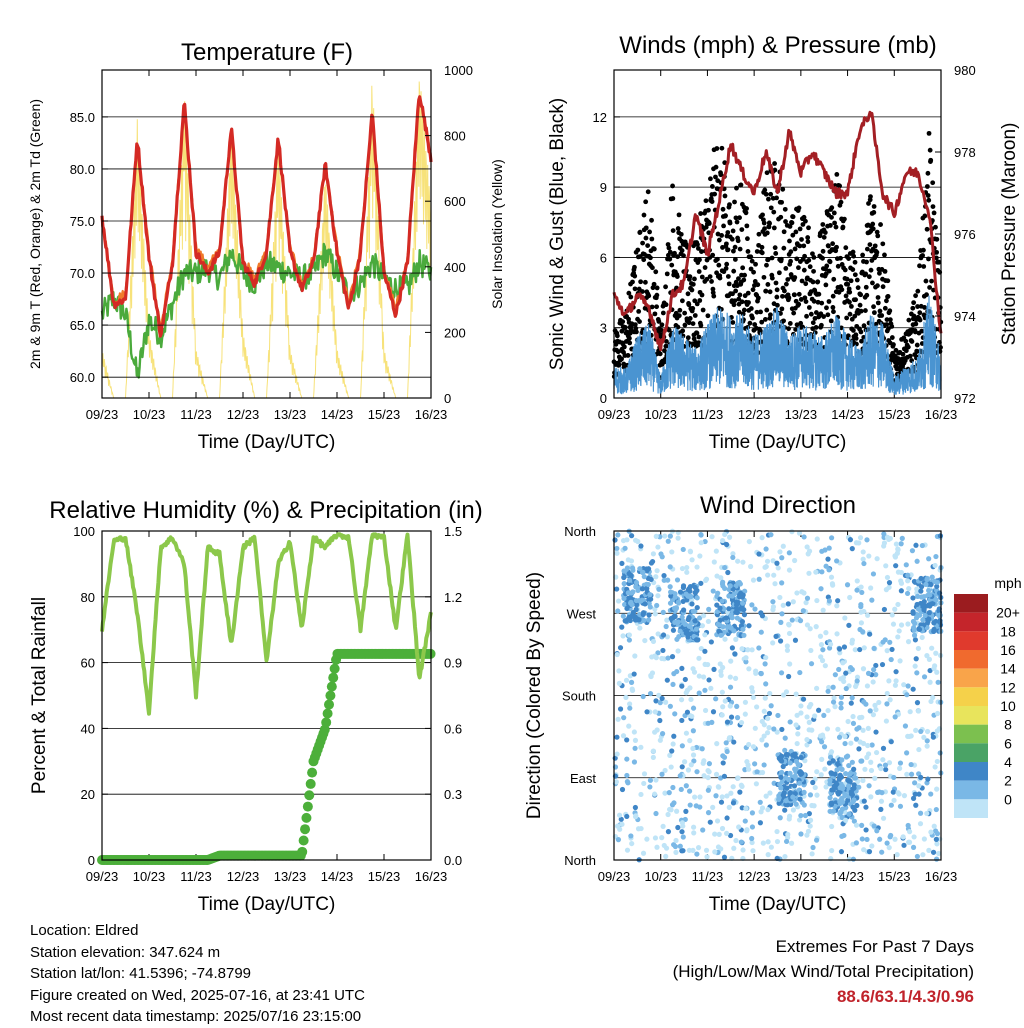 The height and width of the screenshot is (1028, 1024). I want to click on y-tick-label: 0, so click(603, 398).